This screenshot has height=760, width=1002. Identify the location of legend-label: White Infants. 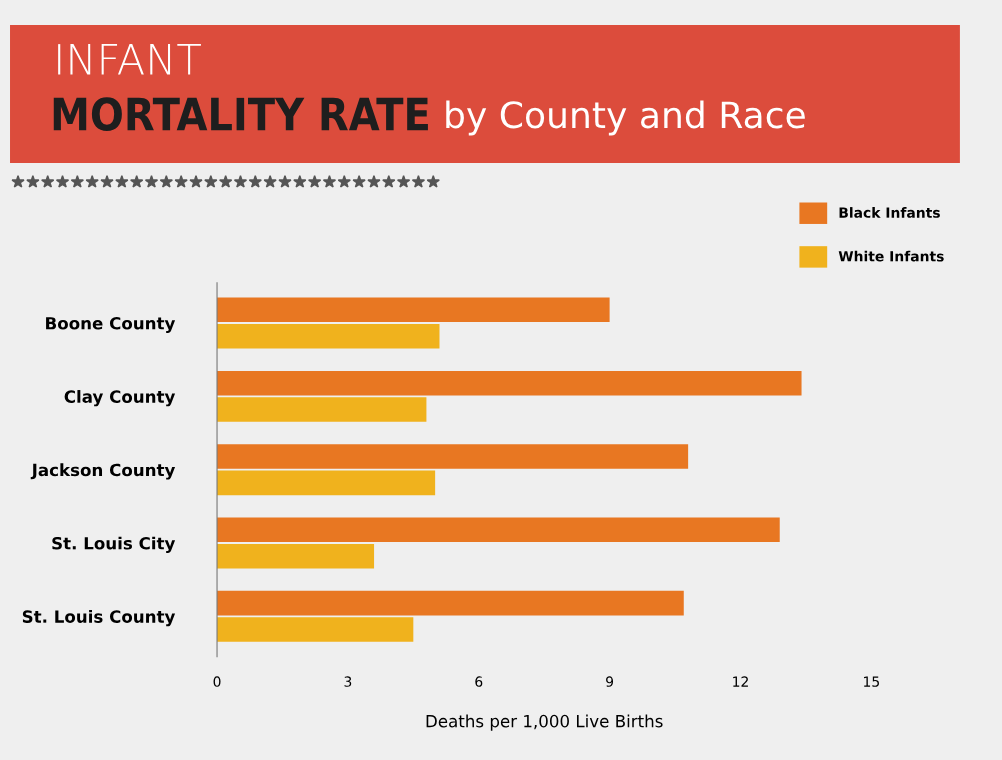
(891, 256).